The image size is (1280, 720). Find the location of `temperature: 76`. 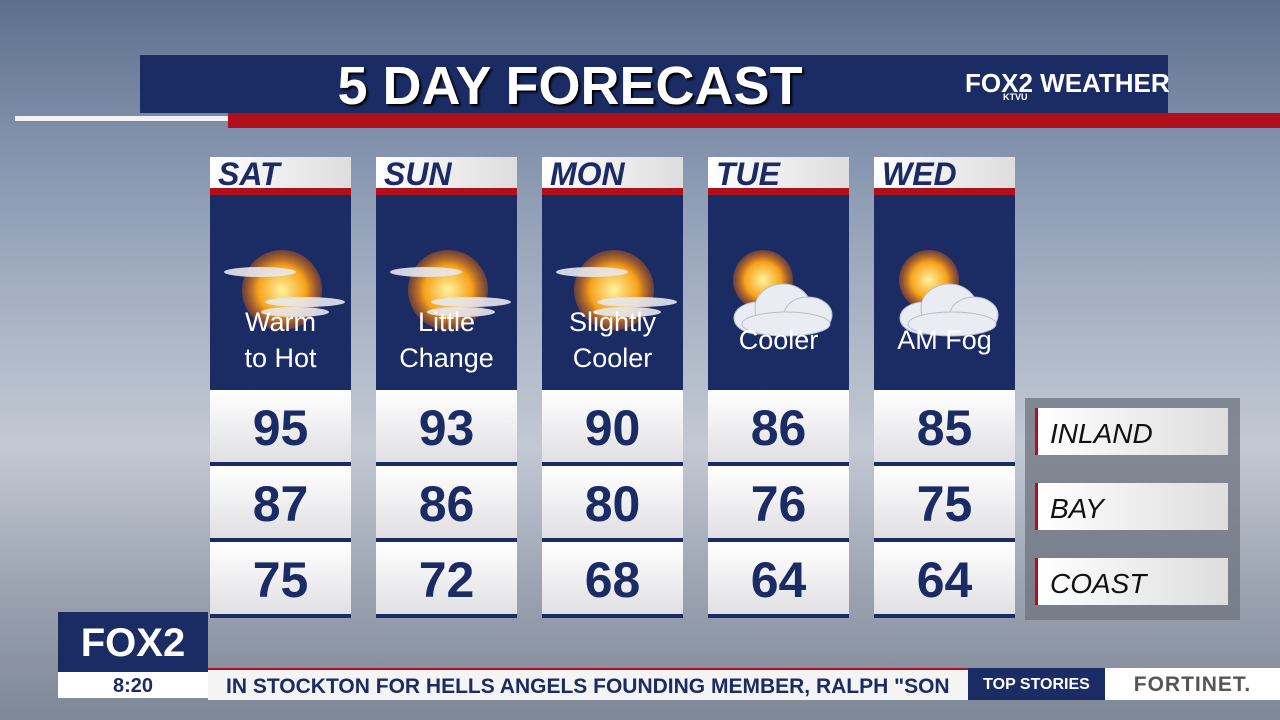

temperature: 76 is located at coordinates (778, 504).